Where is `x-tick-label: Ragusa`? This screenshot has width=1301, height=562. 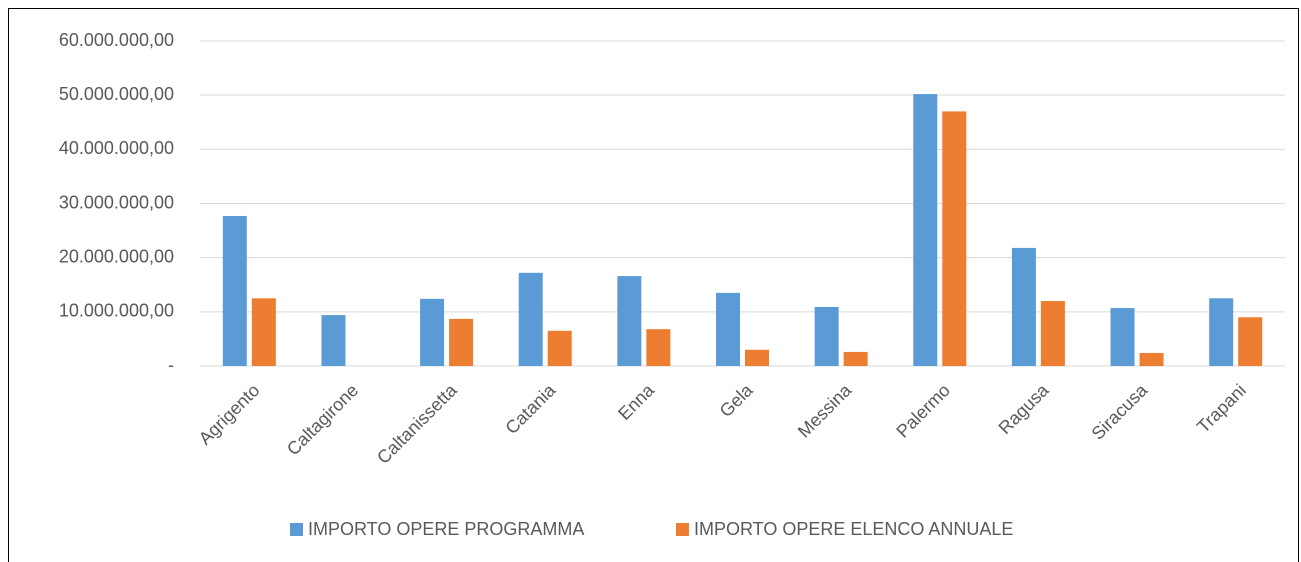 x-tick-label: Ragusa is located at coordinates (1024, 408).